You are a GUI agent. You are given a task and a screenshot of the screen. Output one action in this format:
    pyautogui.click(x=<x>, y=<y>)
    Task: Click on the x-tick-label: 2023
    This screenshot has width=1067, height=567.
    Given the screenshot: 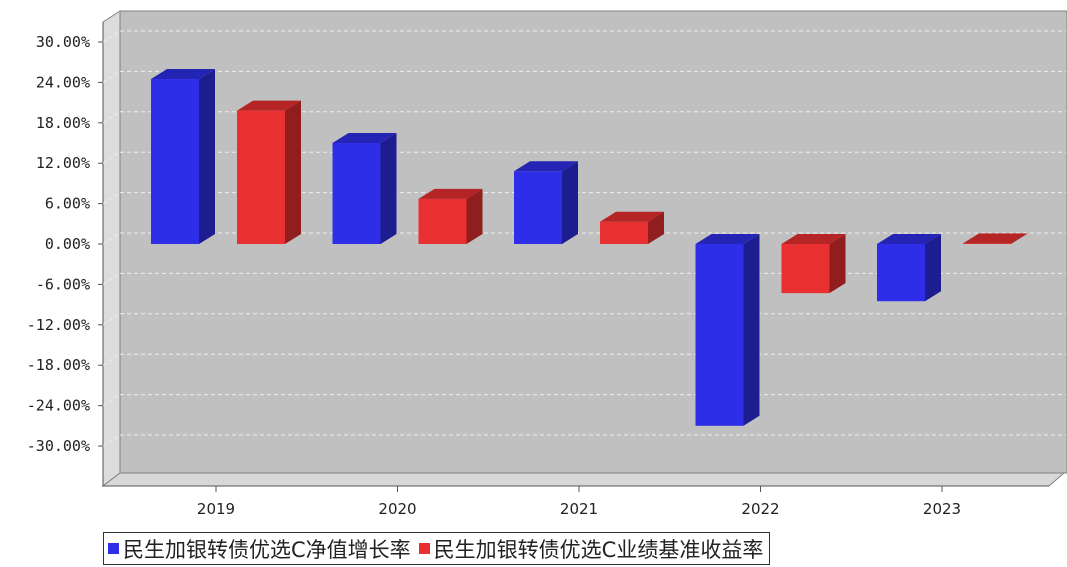 What is the action you would take?
    pyautogui.click(x=942, y=509)
    